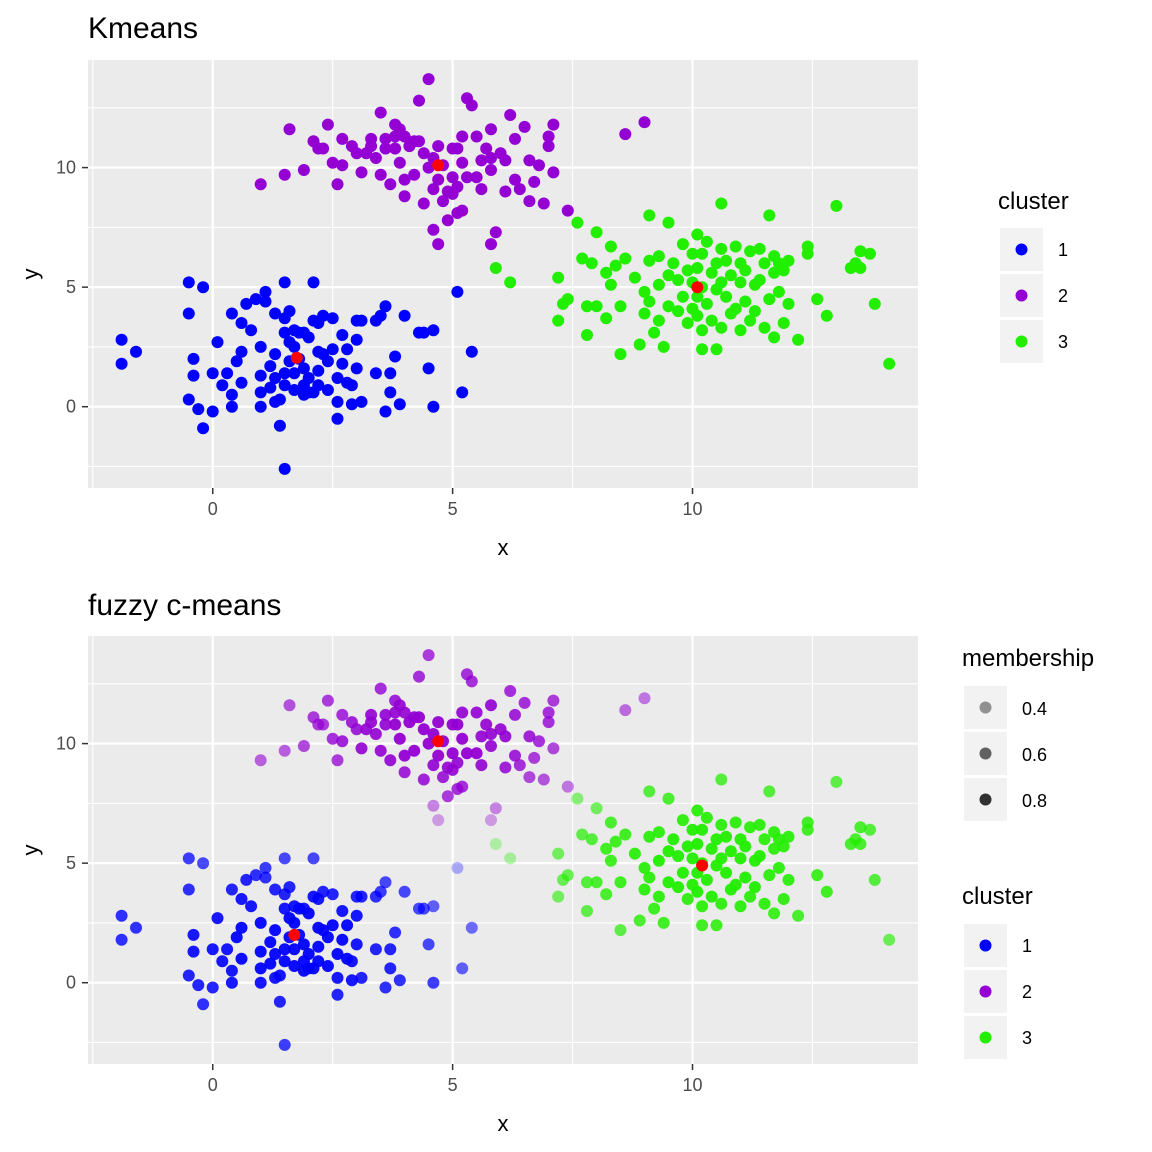 The image size is (1152, 1152). What do you see at coordinates (498, 838) in the screenshot?
I see `fuzzy-cmeans-centroids` at bounding box center [498, 838].